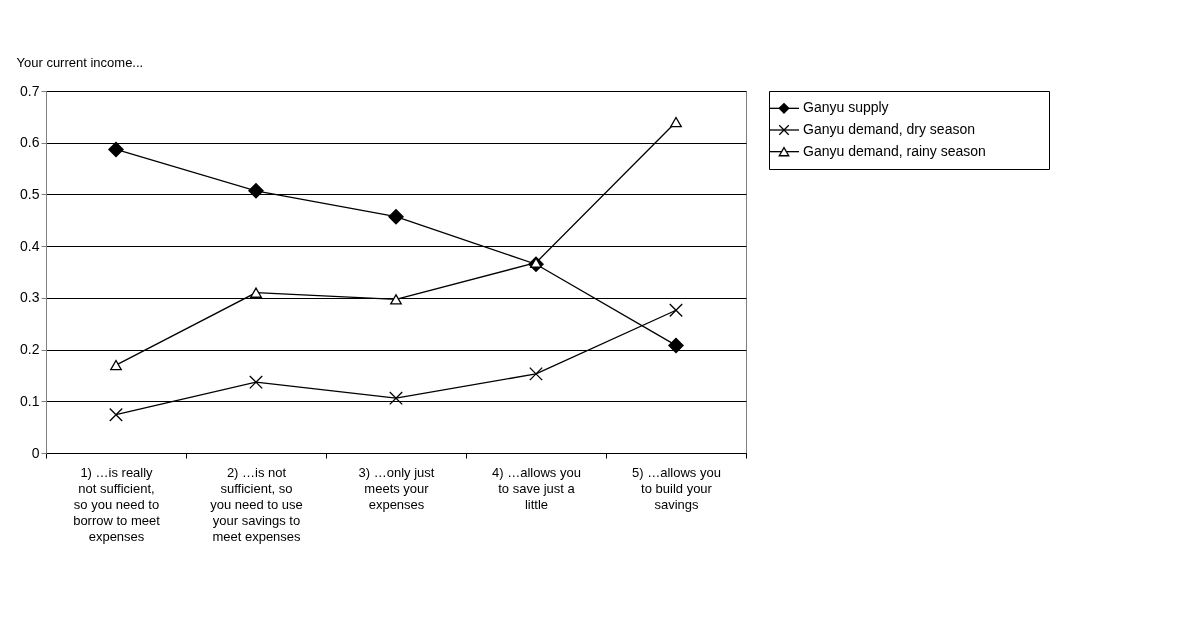 The width and height of the screenshot is (1194, 626). What do you see at coordinates (30, 297) in the screenshot?
I see `y-tick-label: 0.3` at bounding box center [30, 297].